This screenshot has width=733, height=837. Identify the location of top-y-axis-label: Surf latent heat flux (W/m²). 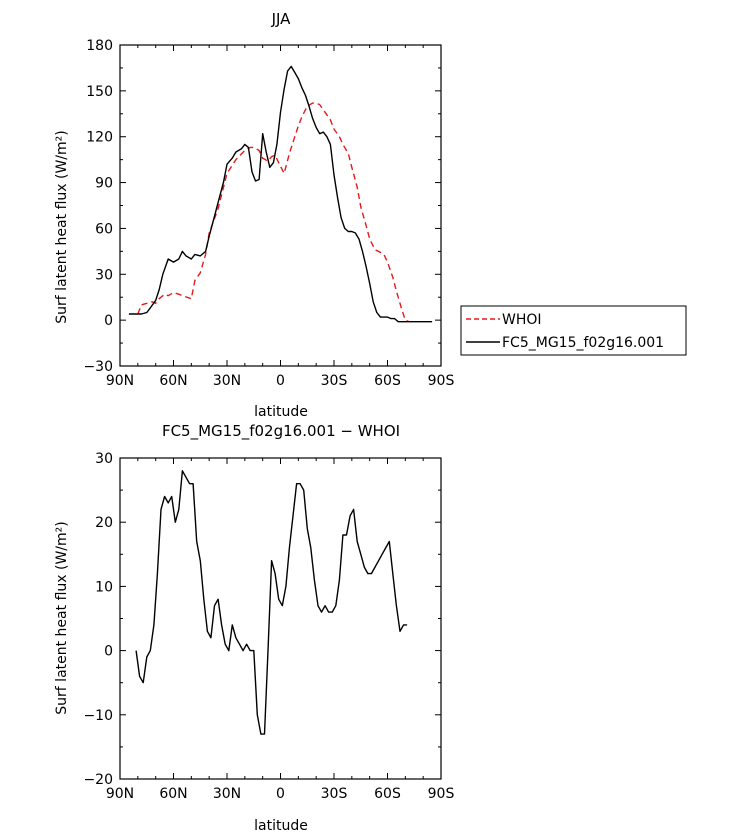
(62, 226).